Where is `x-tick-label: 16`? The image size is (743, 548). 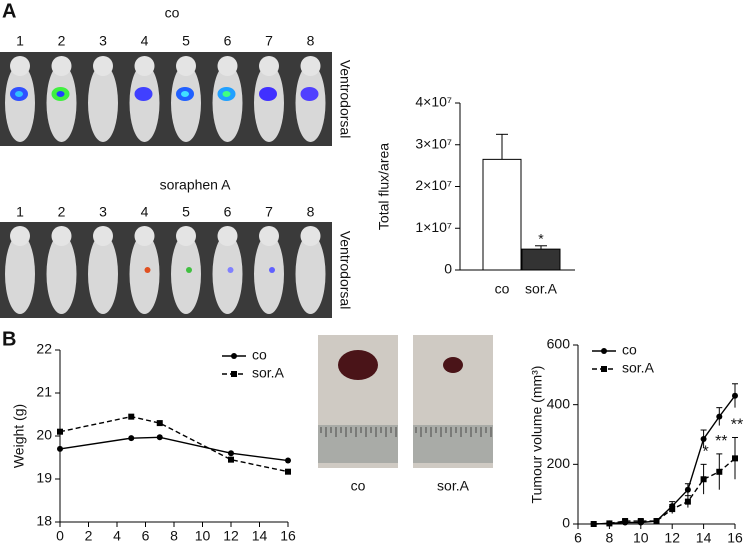
x-tick-label: 16 is located at coordinates (288, 536).